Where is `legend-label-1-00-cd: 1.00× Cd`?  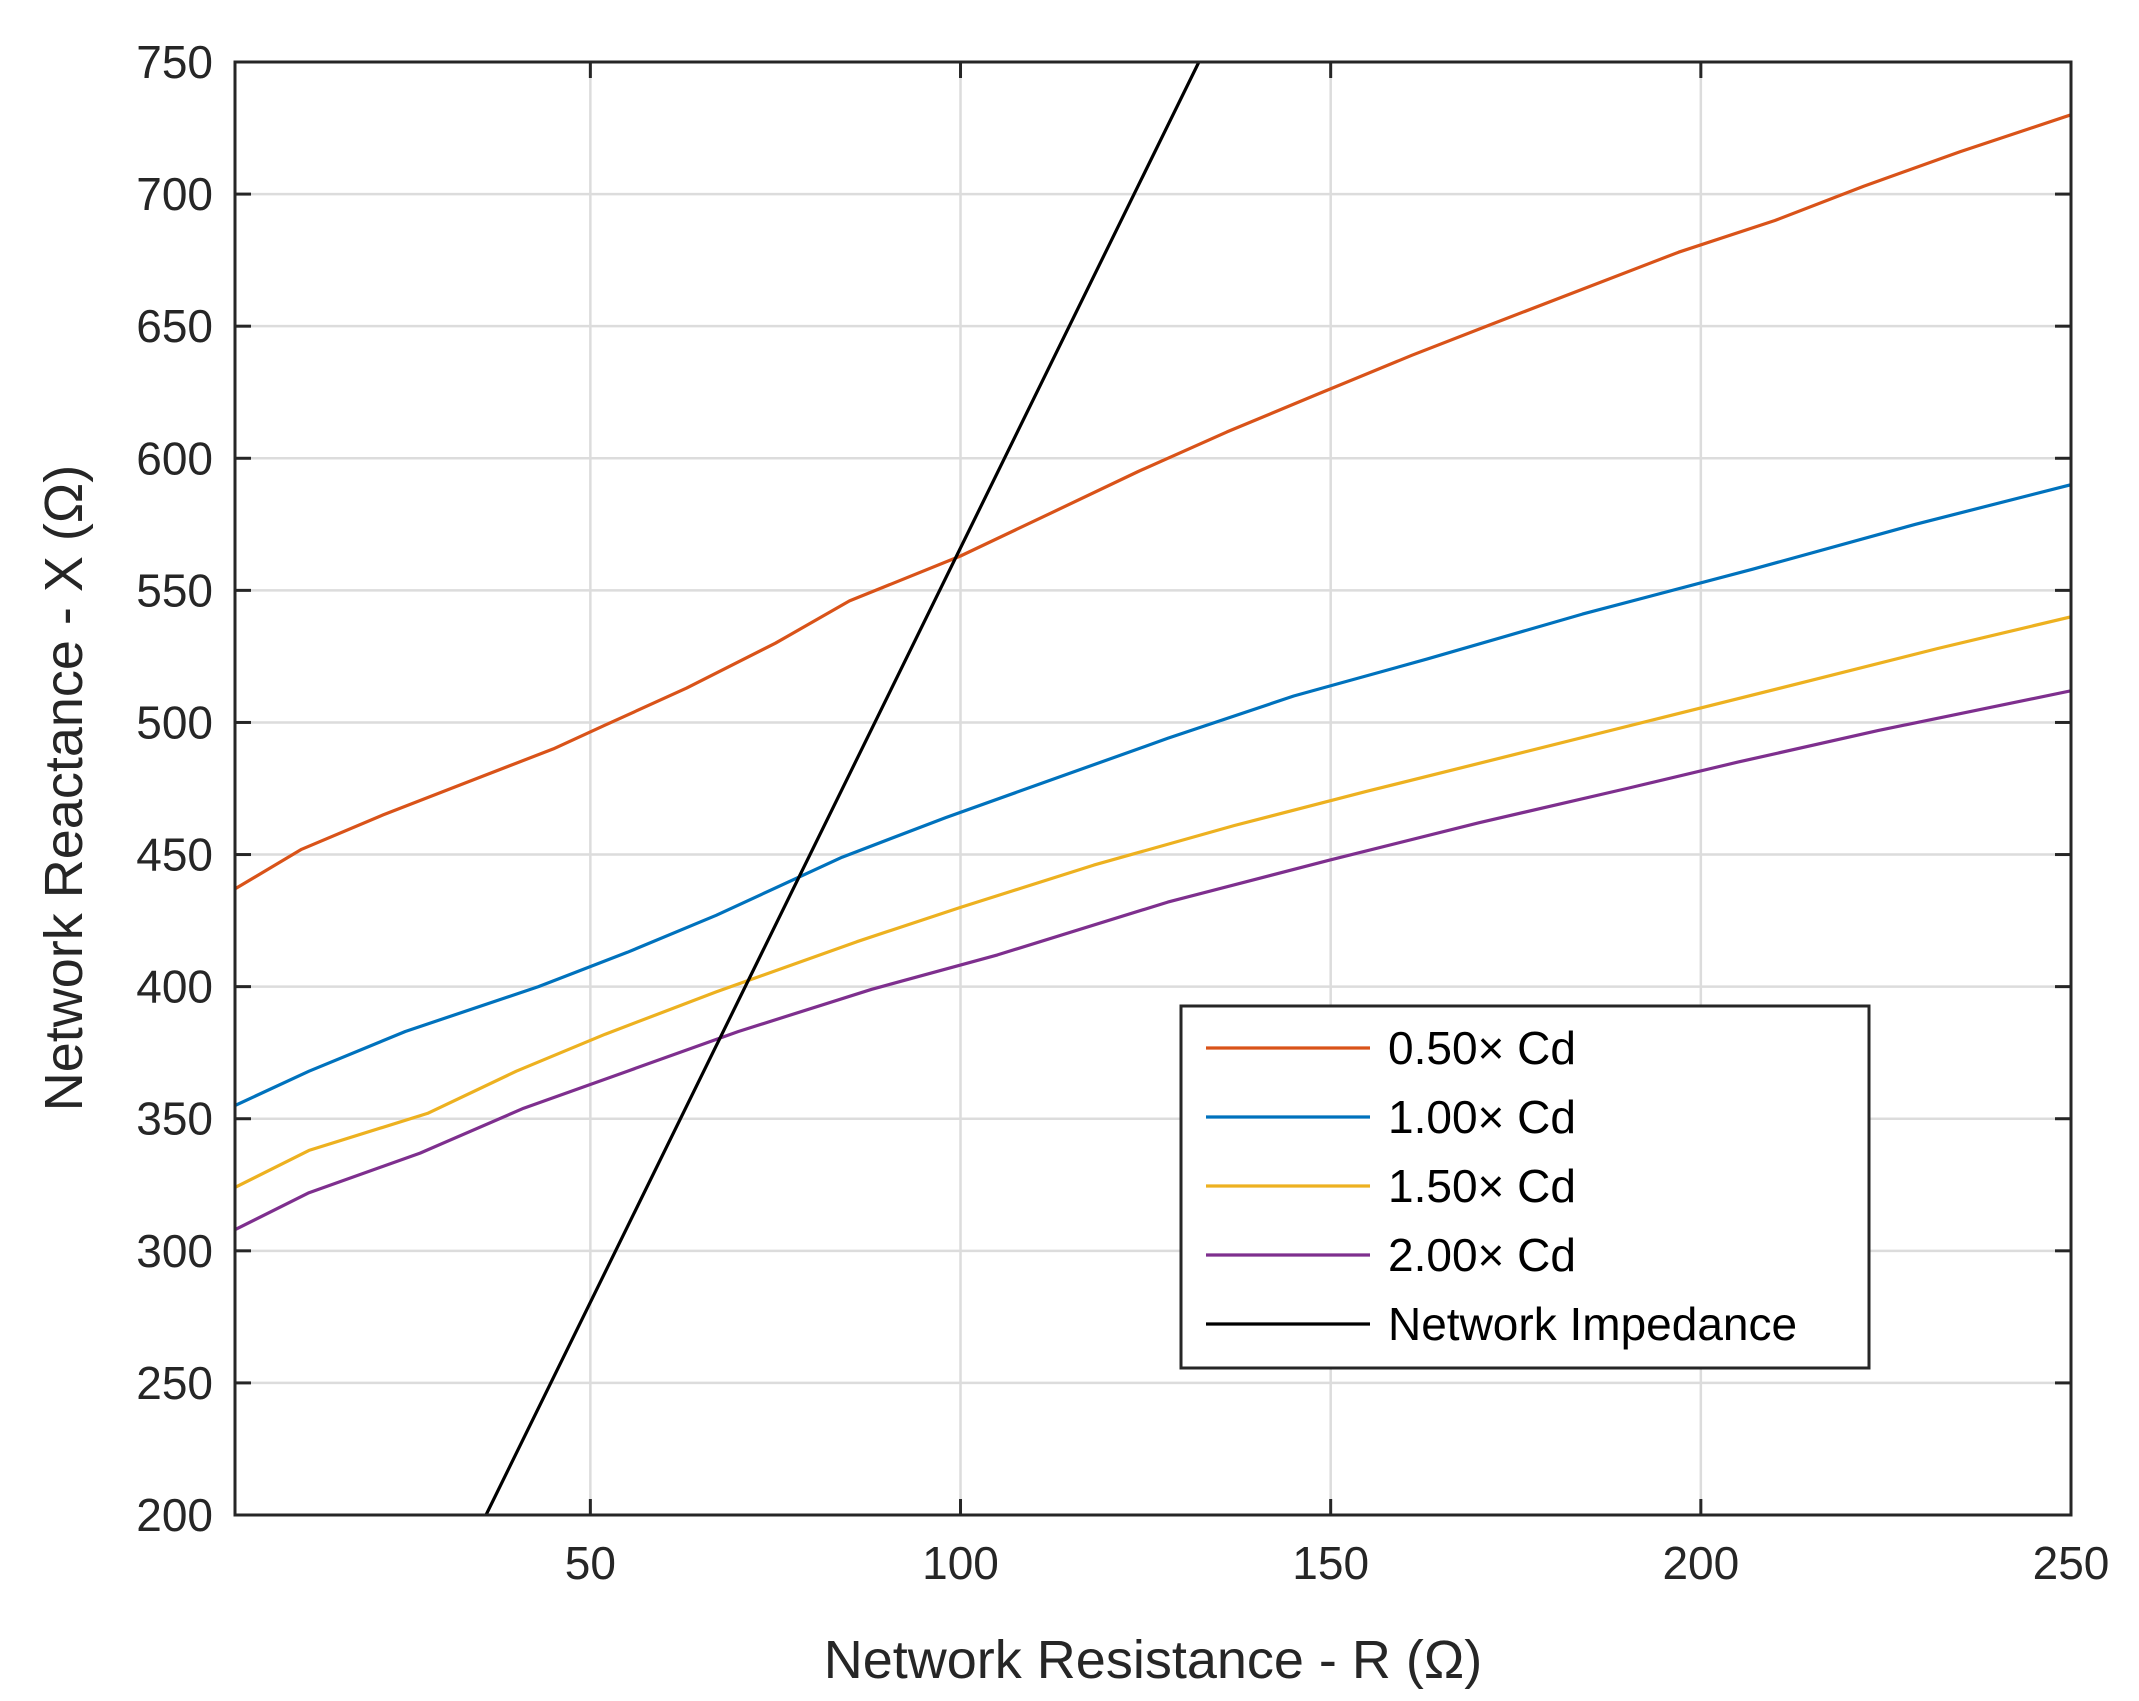 legend-label-1-00-cd: 1.00× Cd is located at coordinates (1482, 1117).